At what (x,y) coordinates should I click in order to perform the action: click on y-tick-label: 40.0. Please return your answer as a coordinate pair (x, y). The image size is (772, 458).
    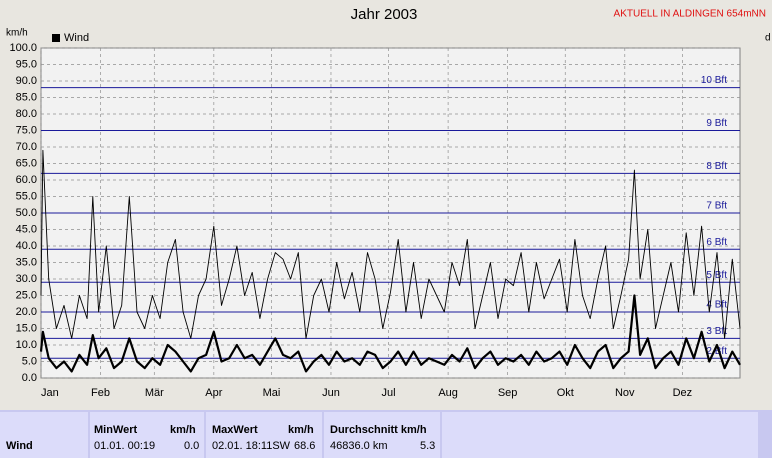
    Looking at the image, I should click on (26, 246).